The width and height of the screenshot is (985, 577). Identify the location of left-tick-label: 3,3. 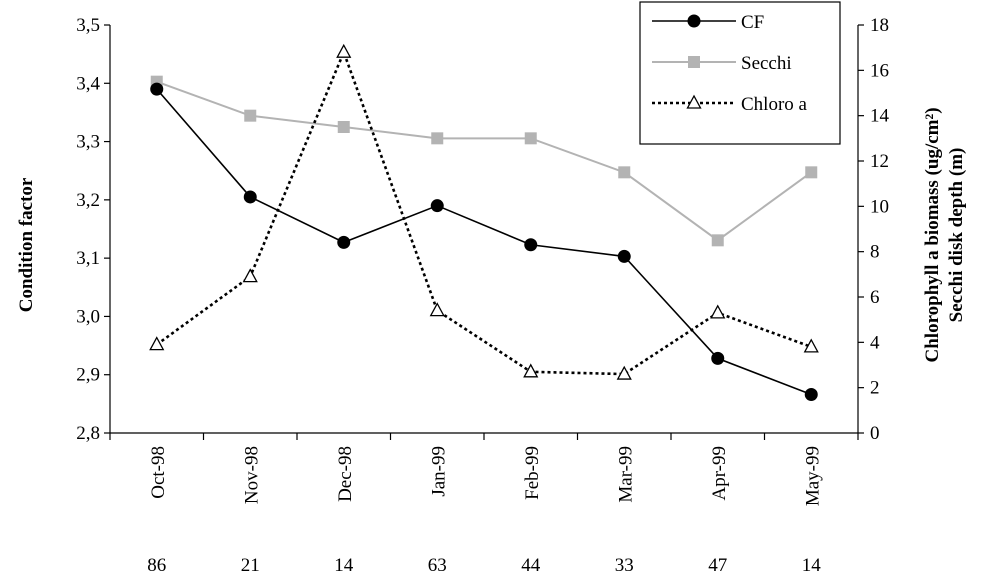
(88, 142).